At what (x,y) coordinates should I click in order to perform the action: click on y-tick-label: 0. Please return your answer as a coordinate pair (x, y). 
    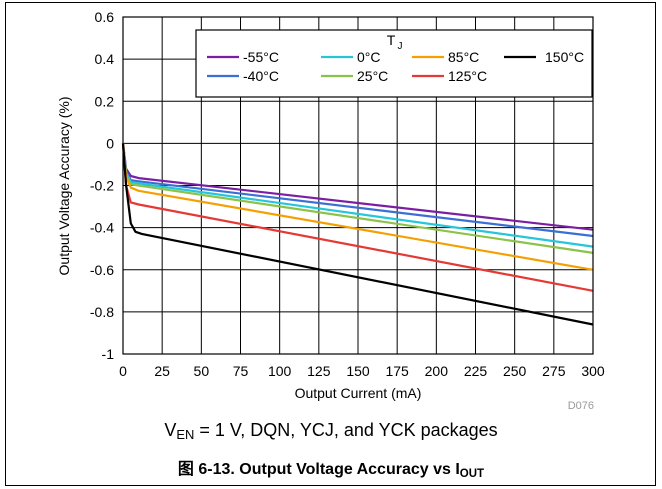
    Looking at the image, I should click on (110, 143).